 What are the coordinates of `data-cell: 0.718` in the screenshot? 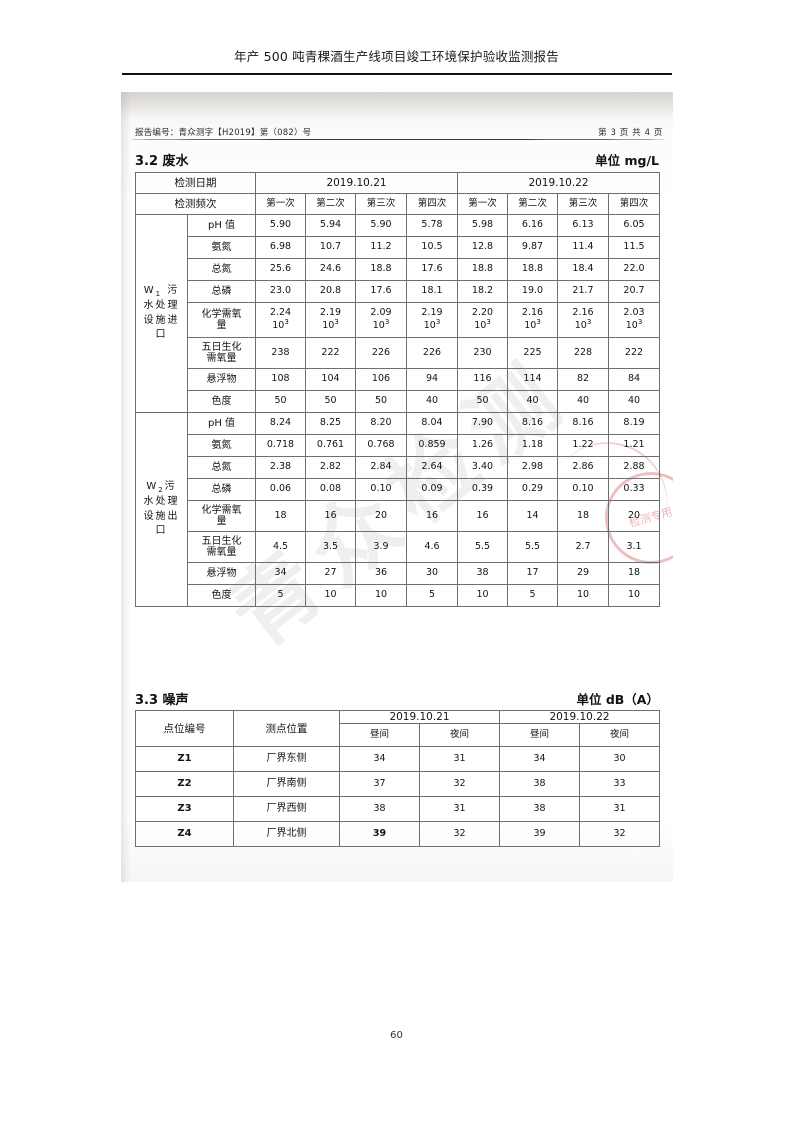 It's located at (280, 445).